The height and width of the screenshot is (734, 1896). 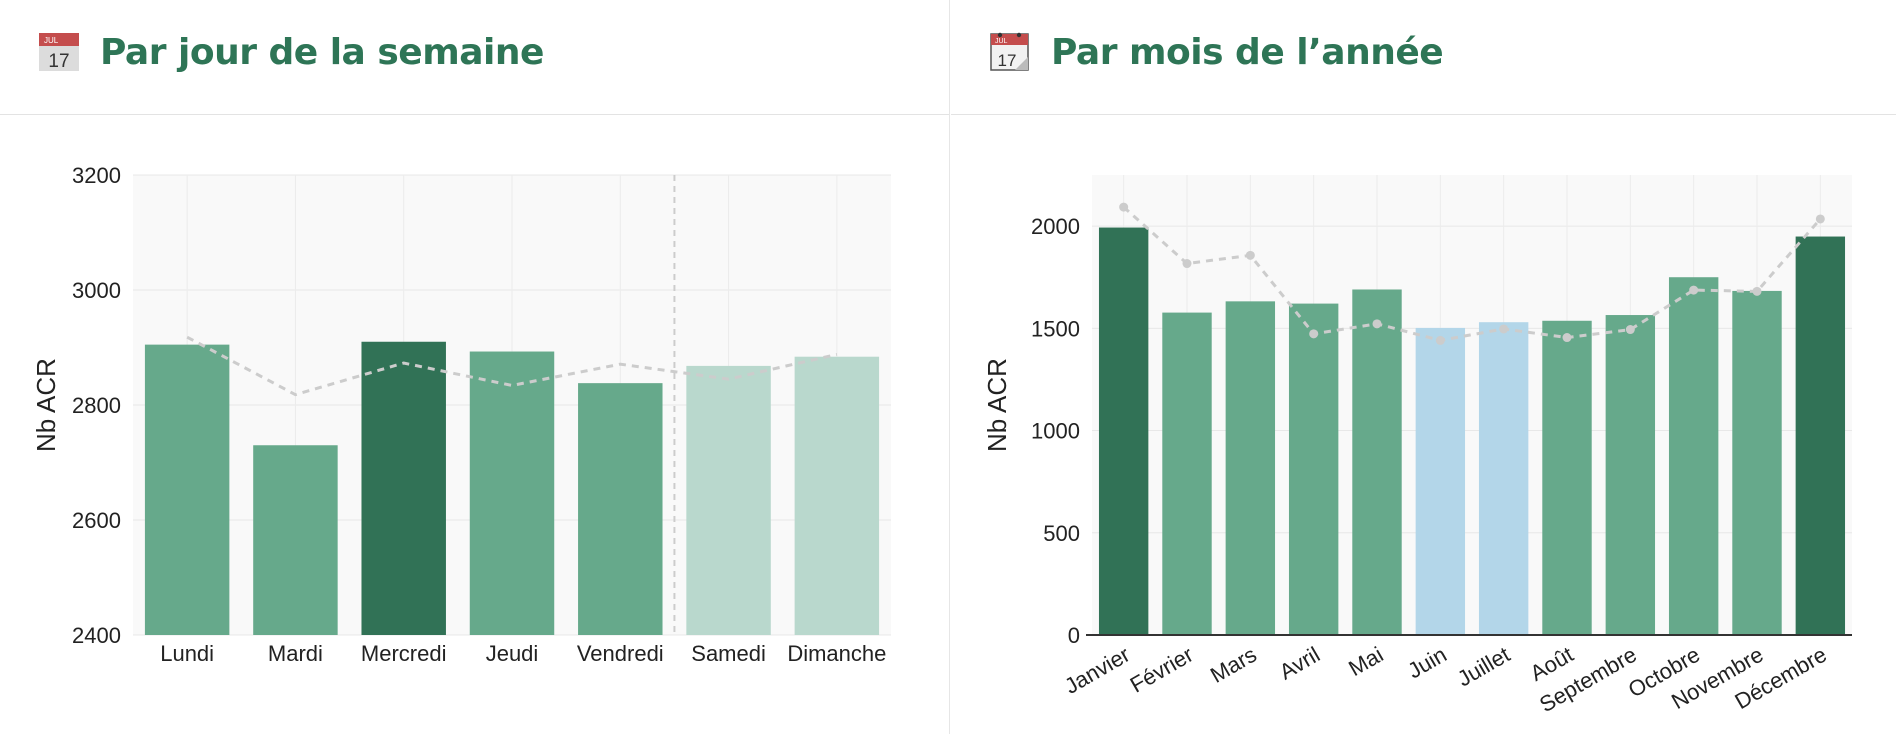 I want to click on weekday-y-tick-label: 3200, so click(x=96, y=175).